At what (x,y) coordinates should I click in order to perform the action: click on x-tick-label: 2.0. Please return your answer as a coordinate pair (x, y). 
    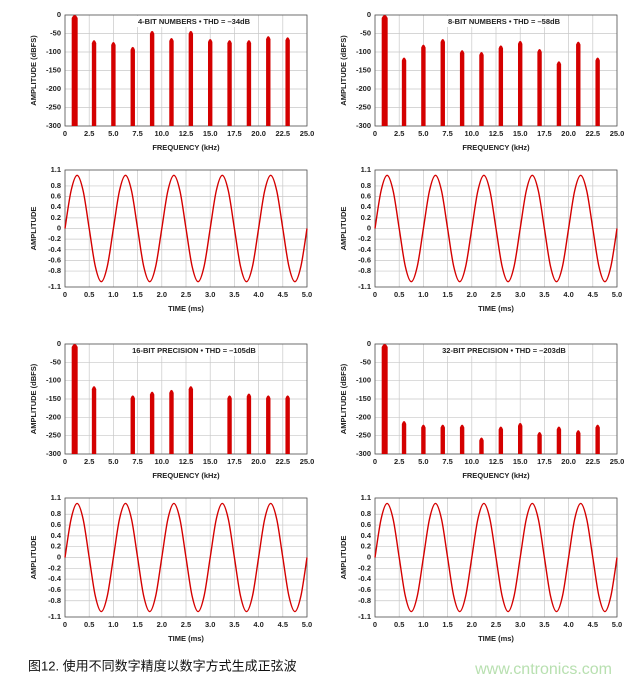
    Looking at the image, I should click on (472, 294).